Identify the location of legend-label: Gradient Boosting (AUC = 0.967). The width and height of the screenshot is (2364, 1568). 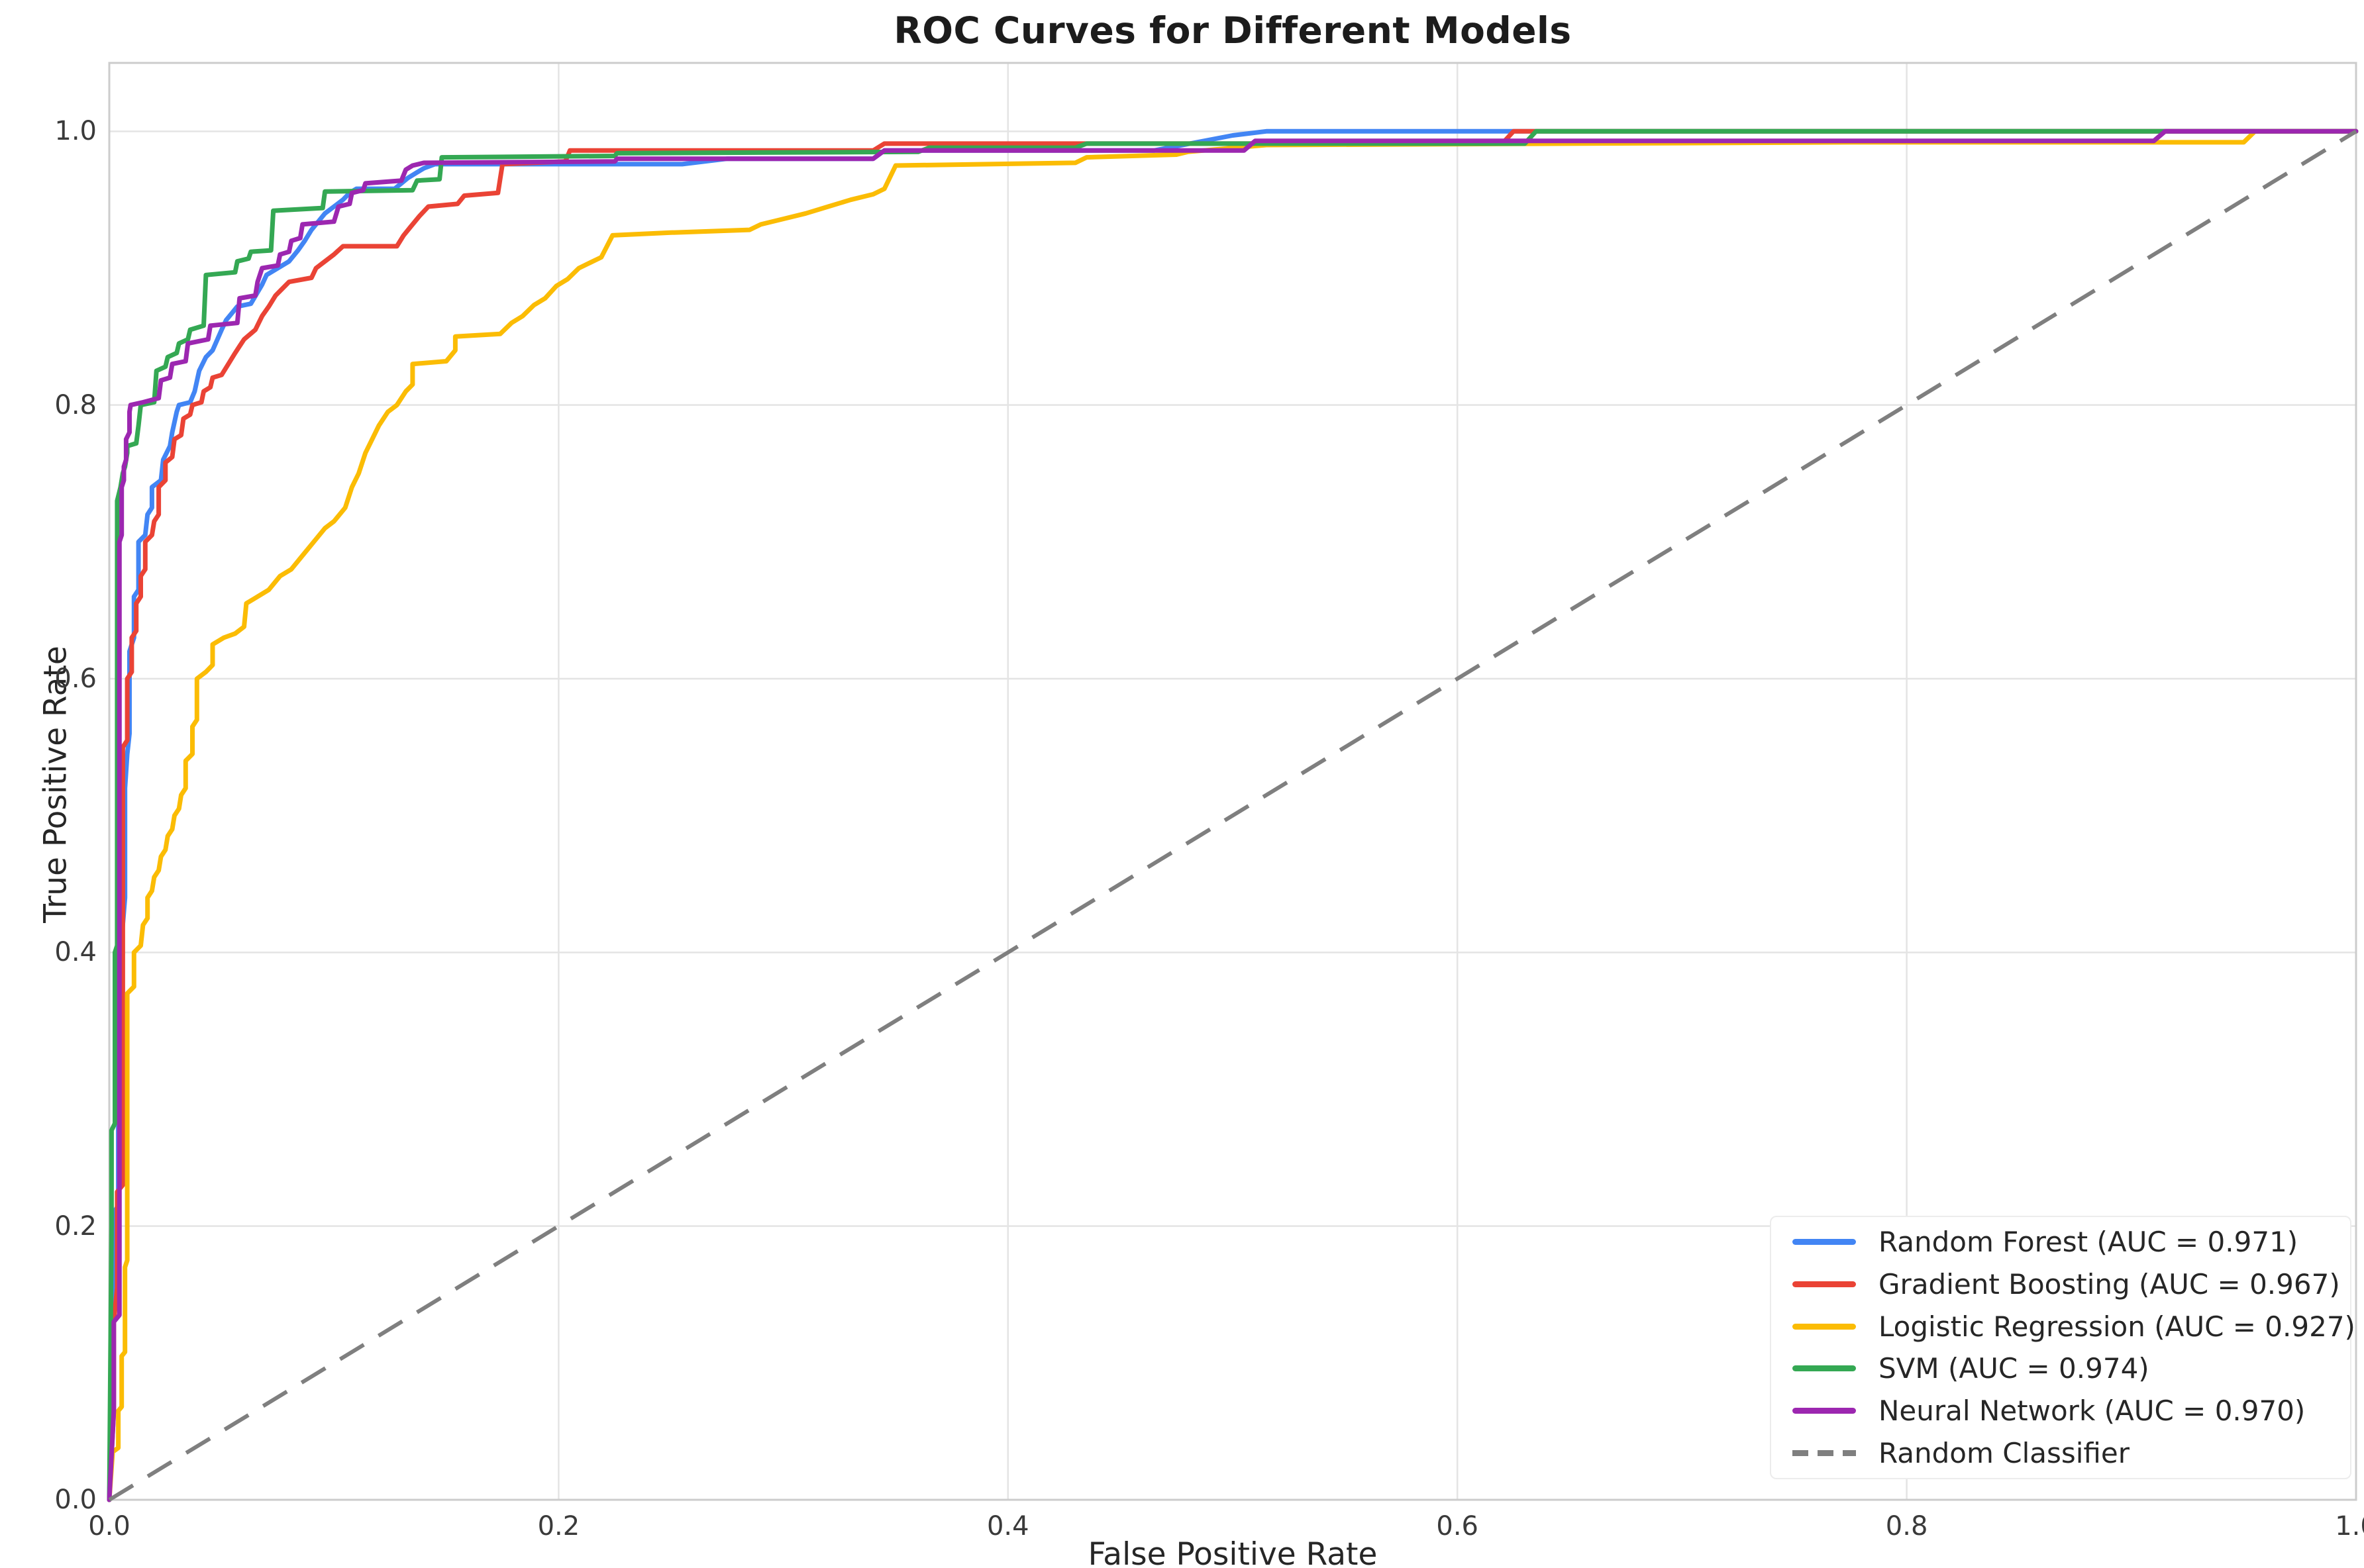
(2109, 1283).